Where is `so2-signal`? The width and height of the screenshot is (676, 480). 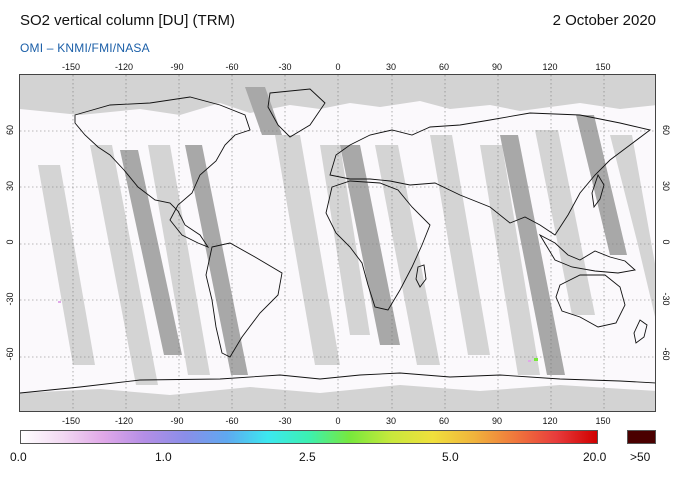 so2-signal is located at coordinates (298, 331).